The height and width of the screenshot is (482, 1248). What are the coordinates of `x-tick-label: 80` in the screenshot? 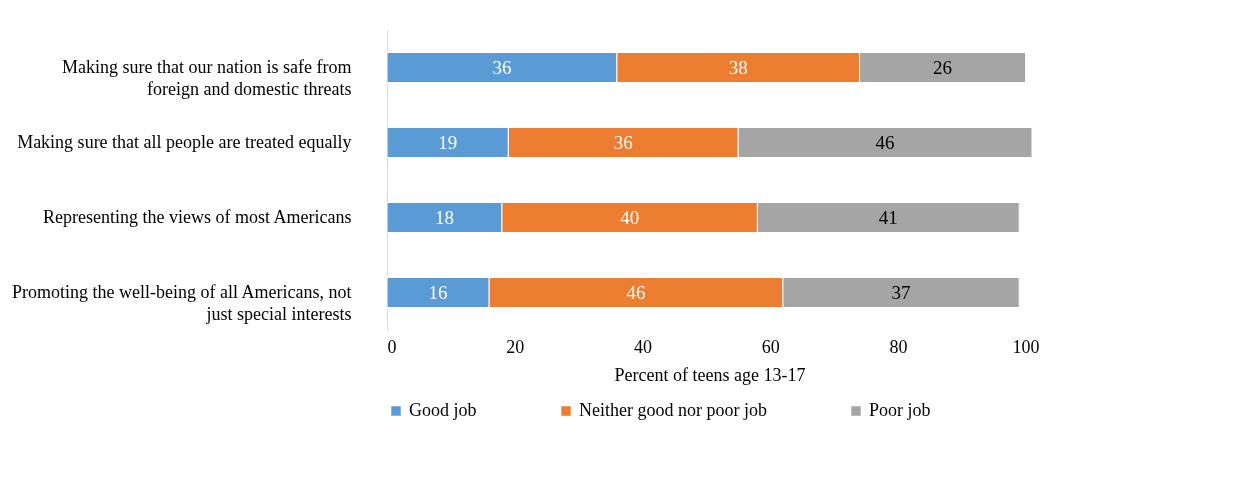 It's located at (898, 346).